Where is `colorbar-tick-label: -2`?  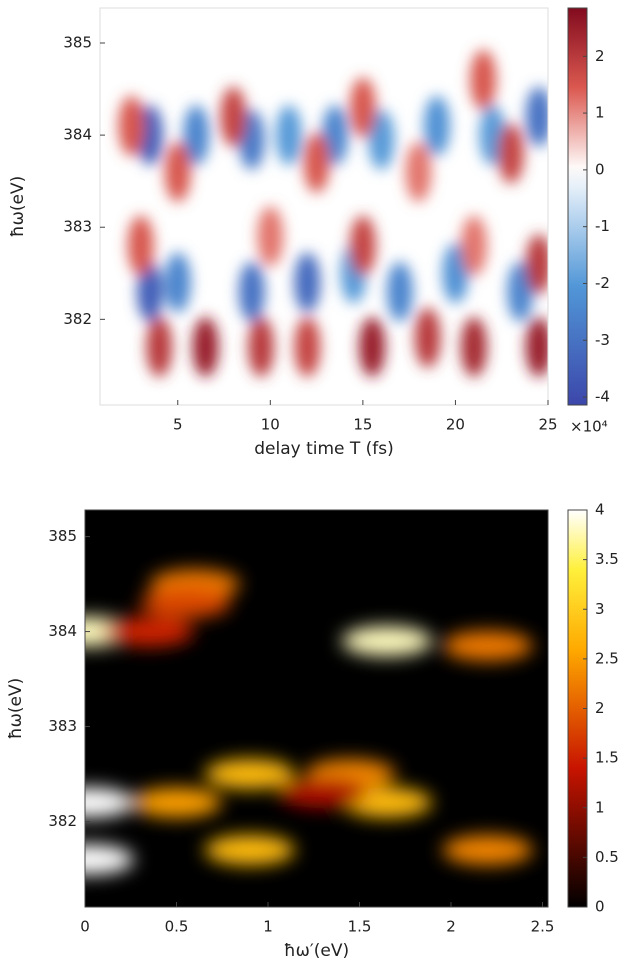 colorbar-tick-label: -2 is located at coordinates (602, 283).